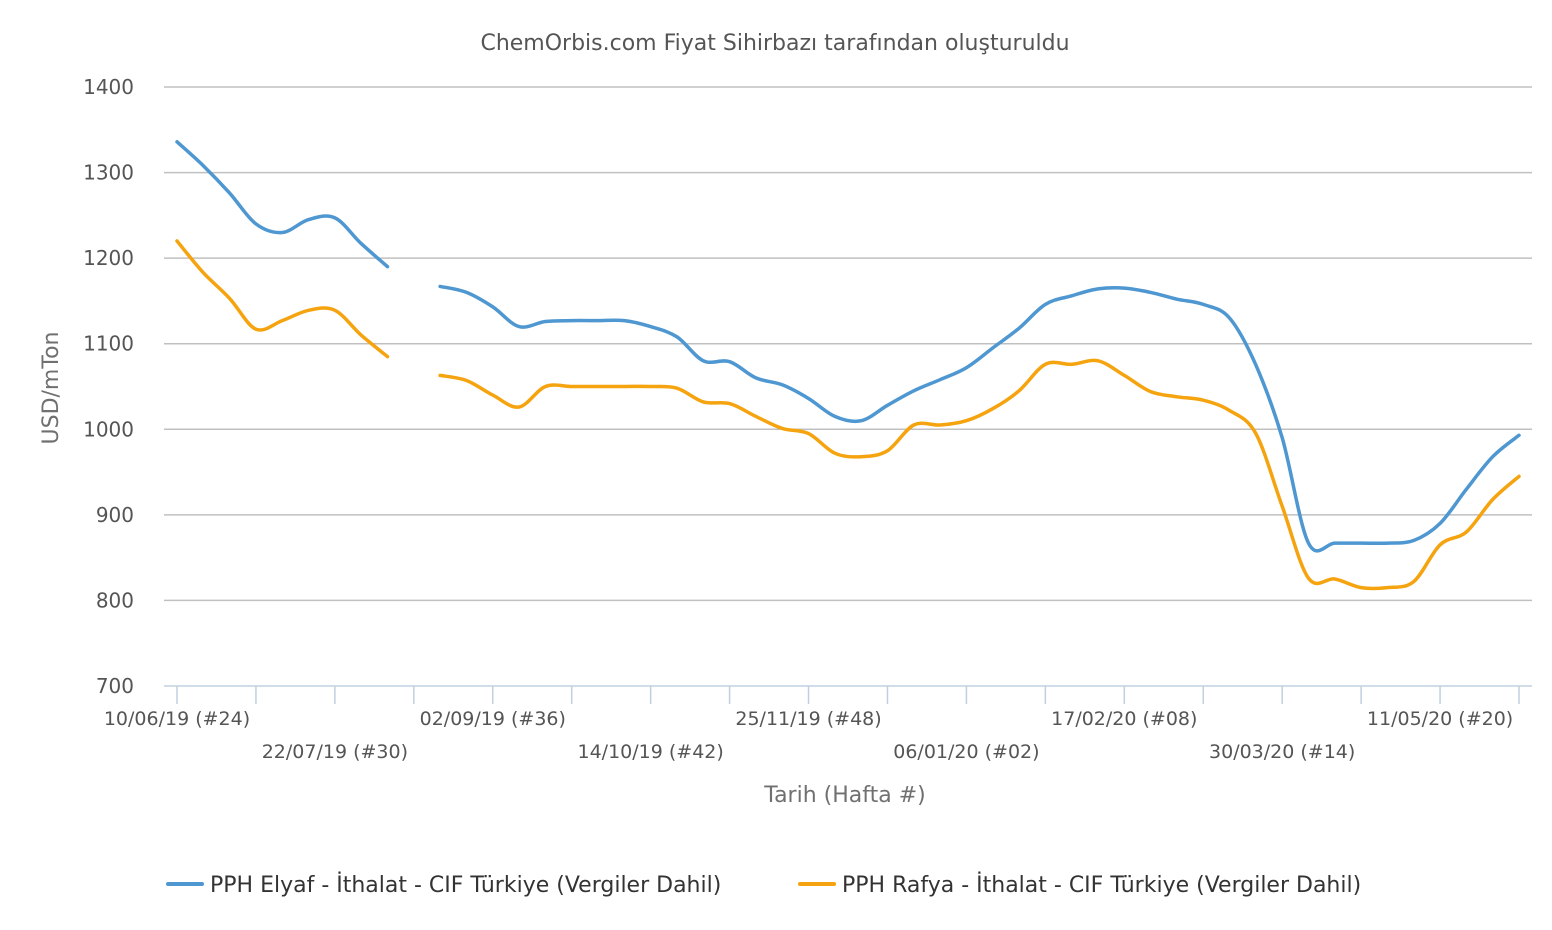 The height and width of the screenshot is (930, 1552). Describe the element at coordinates (493, 719) in the screenshot. I see `x-tick-label: 02/09/19 (#36)` at that location.